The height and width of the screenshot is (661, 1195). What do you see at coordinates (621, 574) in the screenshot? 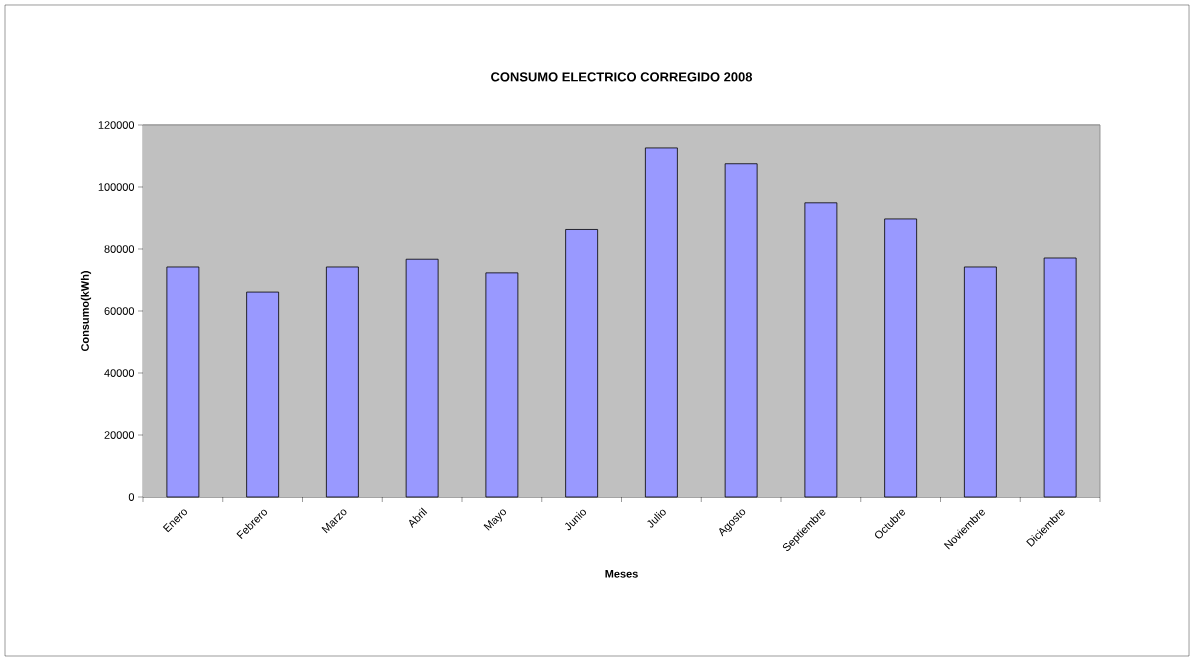
I see `x-axis-title: Meses` at bounding box center [621, 574].